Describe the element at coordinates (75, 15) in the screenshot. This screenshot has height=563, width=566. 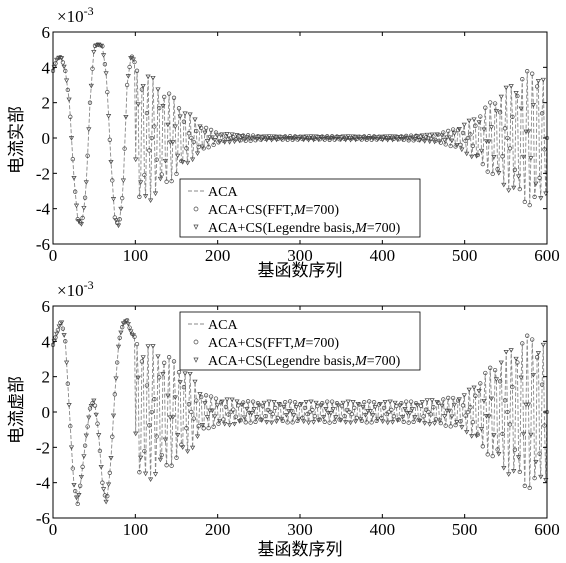
I see `axis-scale-factor: ×10⁻³` at that location.